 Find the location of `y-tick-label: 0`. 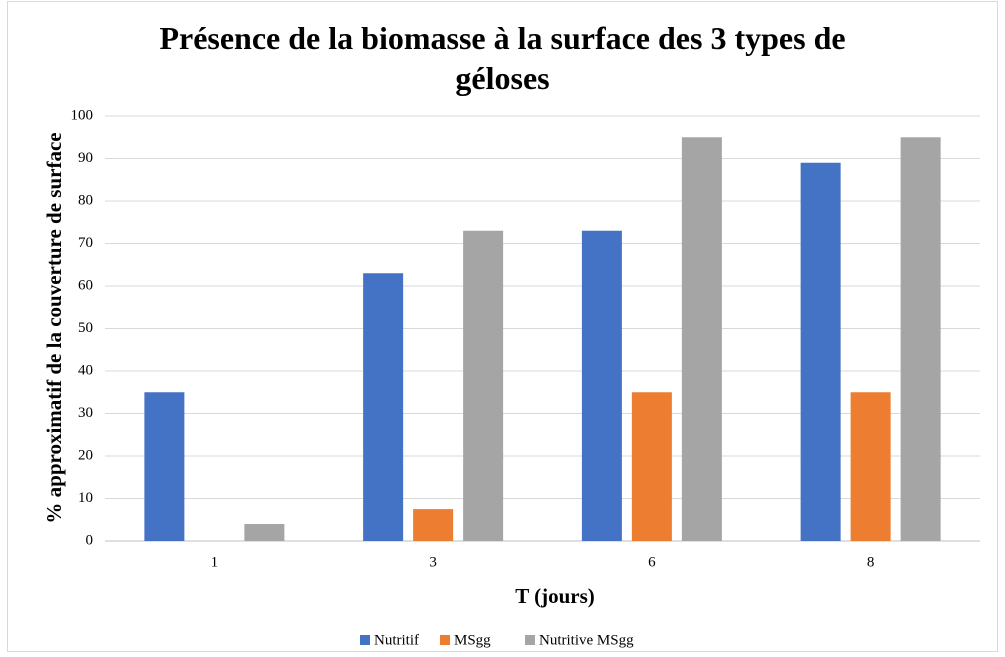

y-tick-label: 0 is located at coordinates (90, 540).